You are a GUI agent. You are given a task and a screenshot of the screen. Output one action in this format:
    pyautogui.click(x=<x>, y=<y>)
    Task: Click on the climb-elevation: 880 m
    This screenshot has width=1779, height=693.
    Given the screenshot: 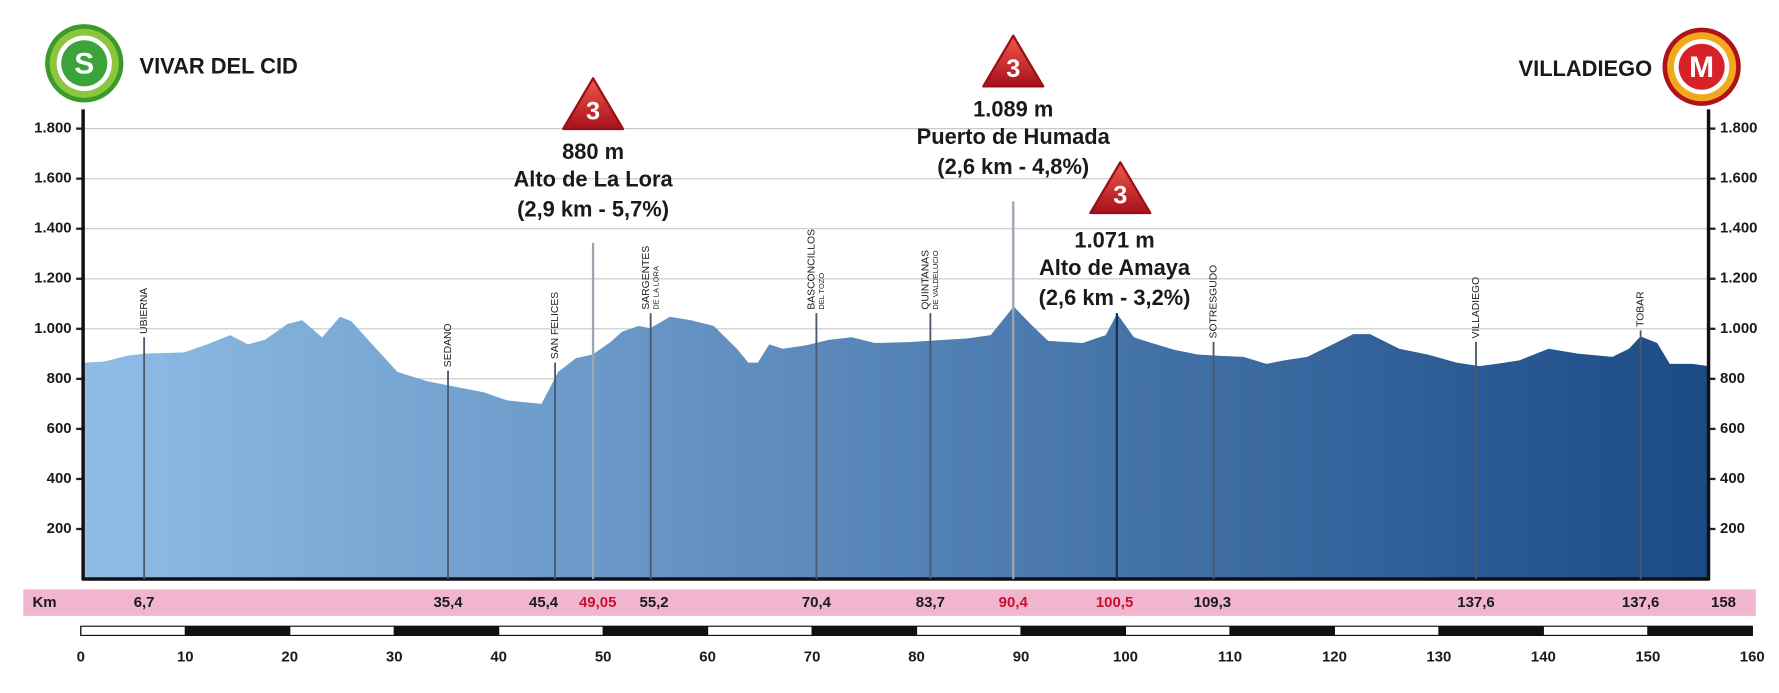 What is the action you would take?
    pyautogui.click(x=593, y=151)
    